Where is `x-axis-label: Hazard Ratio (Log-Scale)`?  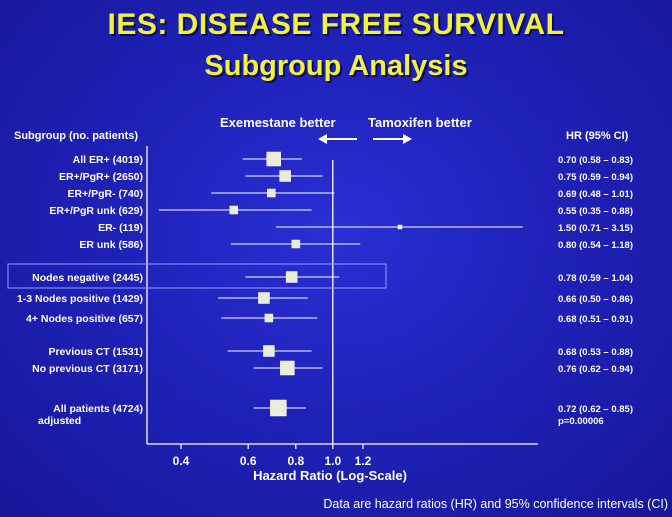
x-axis-label: Hazard Ratio (Log-Scale) is located at coordinates (330, 475).